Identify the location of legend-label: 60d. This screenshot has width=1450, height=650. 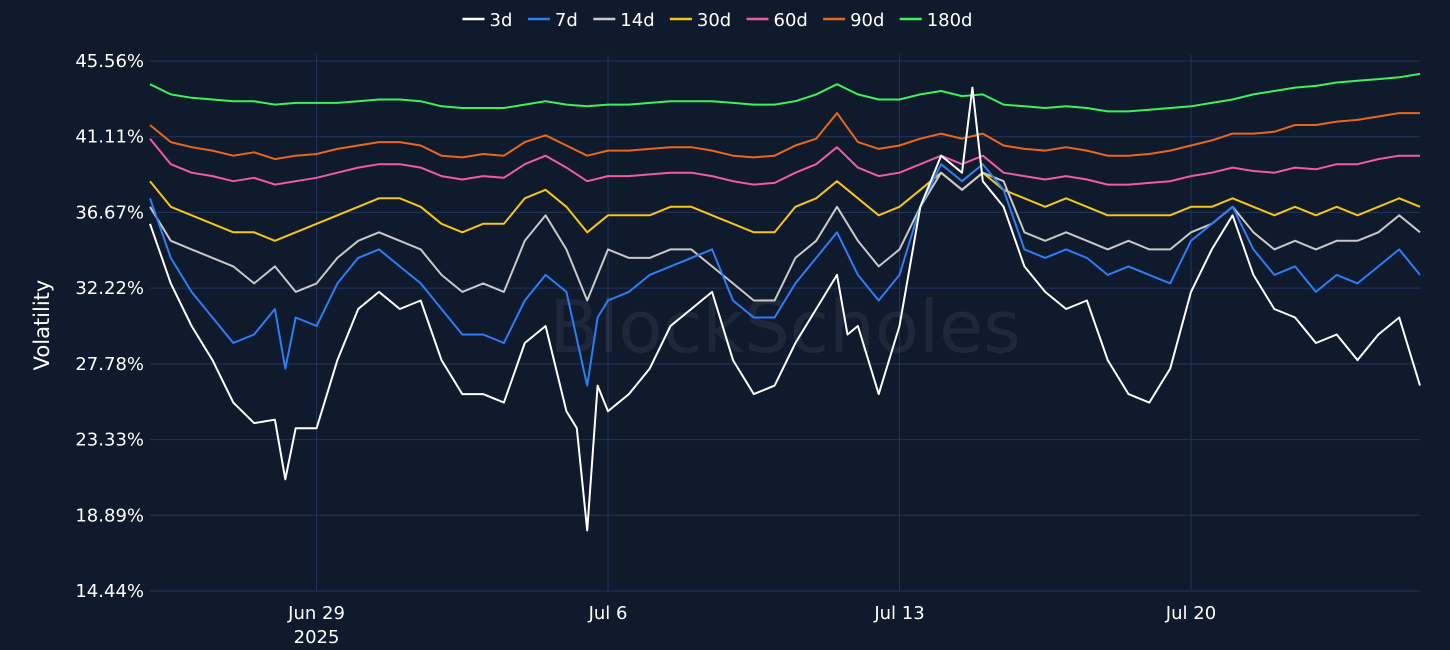
(791, 20).